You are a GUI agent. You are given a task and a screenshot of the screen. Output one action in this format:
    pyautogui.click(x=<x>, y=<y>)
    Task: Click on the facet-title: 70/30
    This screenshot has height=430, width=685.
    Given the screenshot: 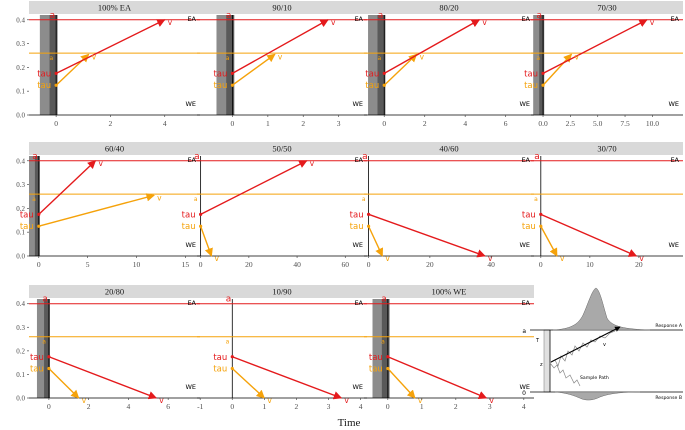 What is the action you would take?
    pyautogui.click(x=606, y=8)
    